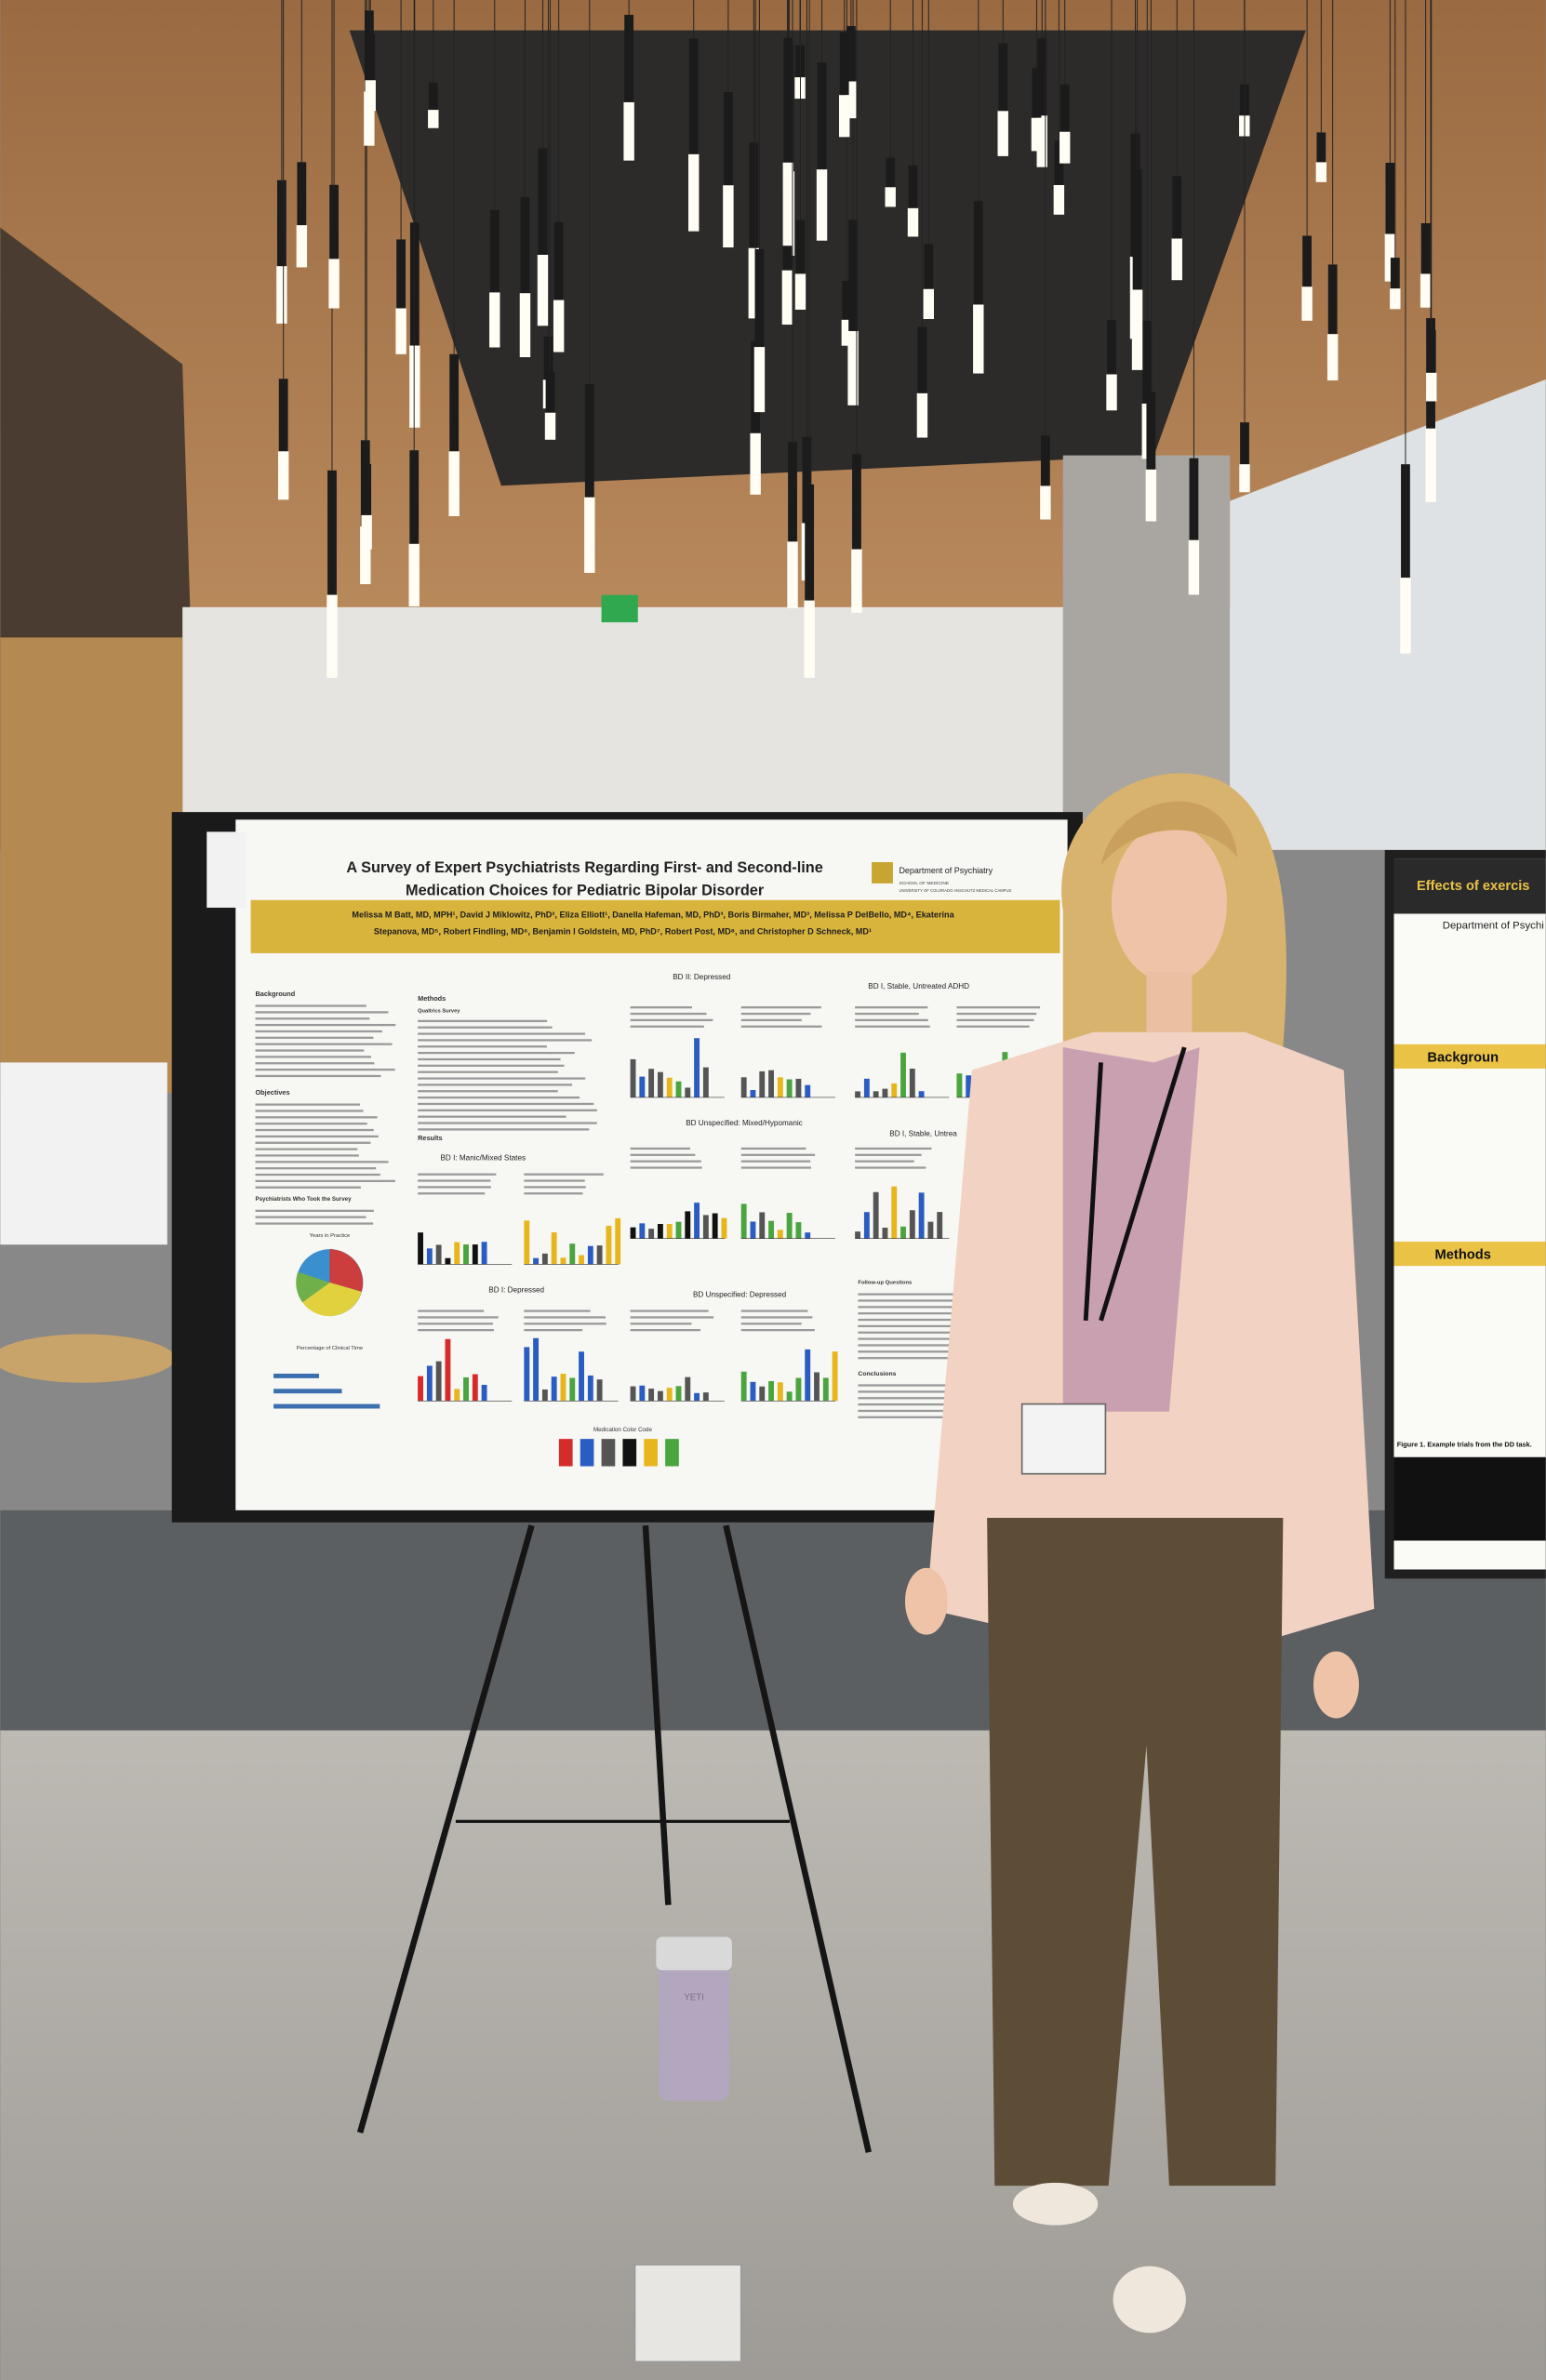 The width and height of the screenshot is (1546, 2380). I want to click on tumbler-brand: YETI, so click(694, 1997).